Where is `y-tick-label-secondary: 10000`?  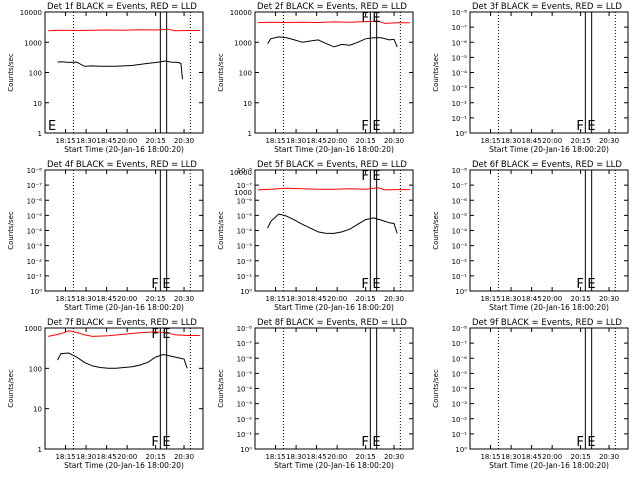
y-tick-label-secondary: 10000 is located at coordinates (241, 173).